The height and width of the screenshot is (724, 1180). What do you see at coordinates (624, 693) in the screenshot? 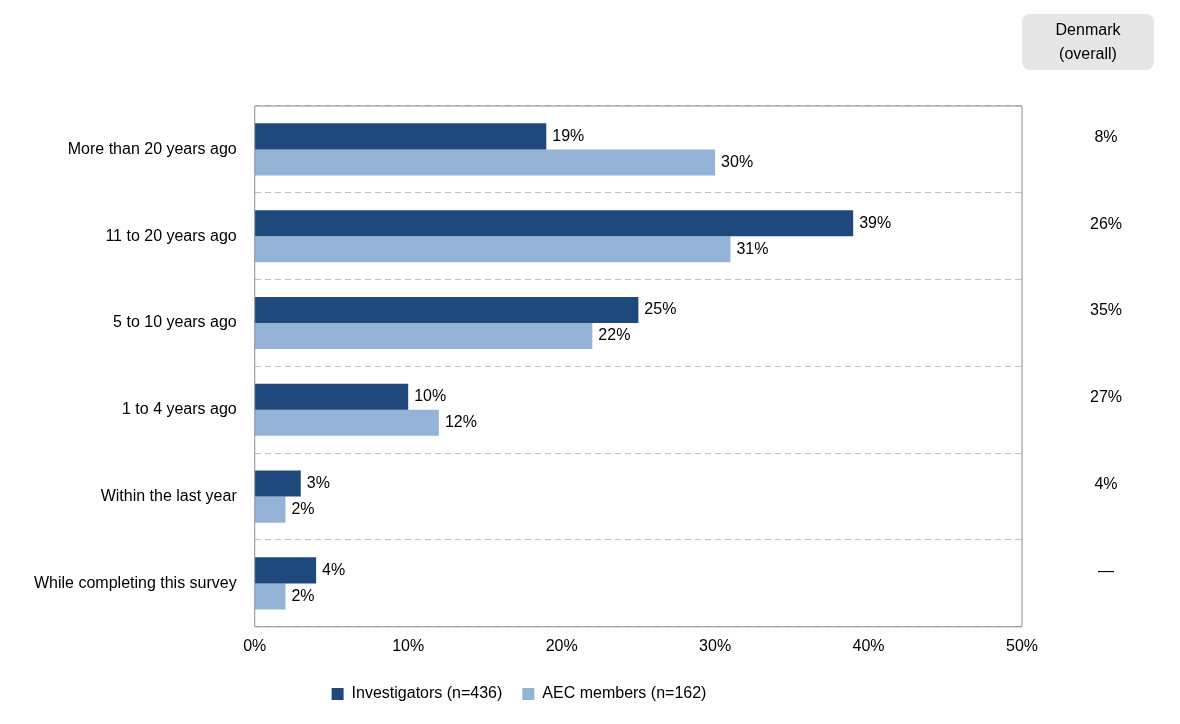
I see `legend-label: AEC members (n=162)` at bounding box center [624, 693].